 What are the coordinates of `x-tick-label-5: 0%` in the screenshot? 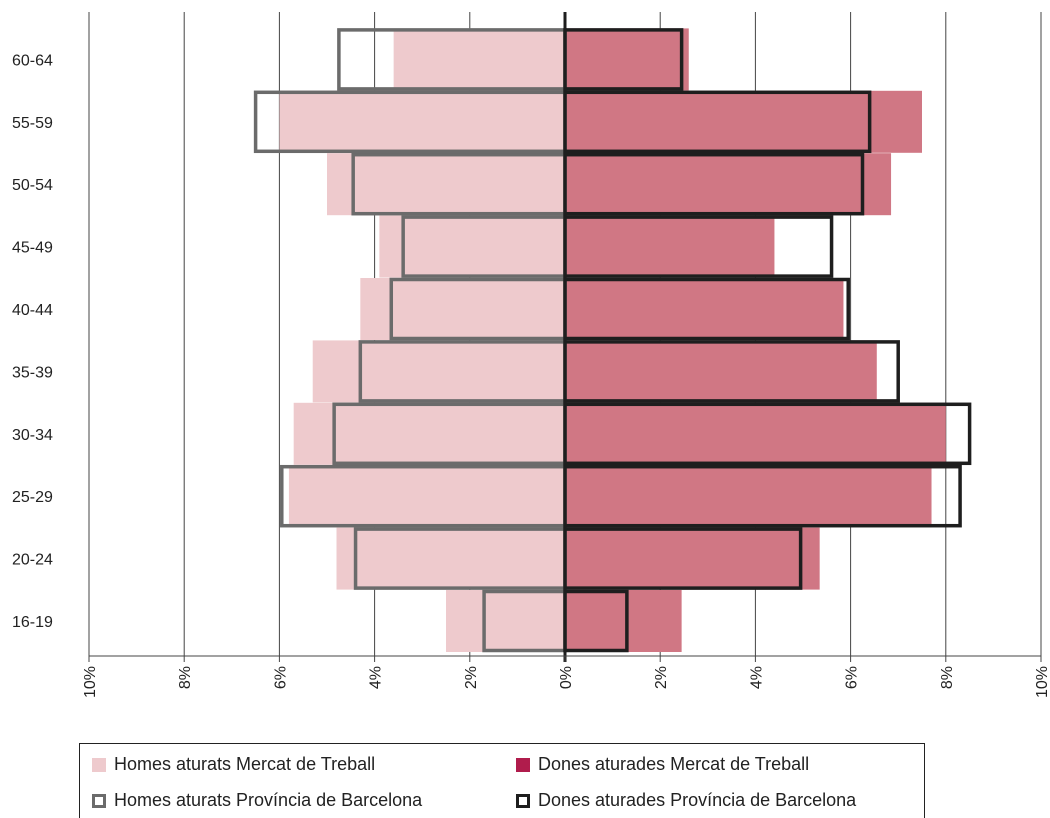 It's located at (566, 677).